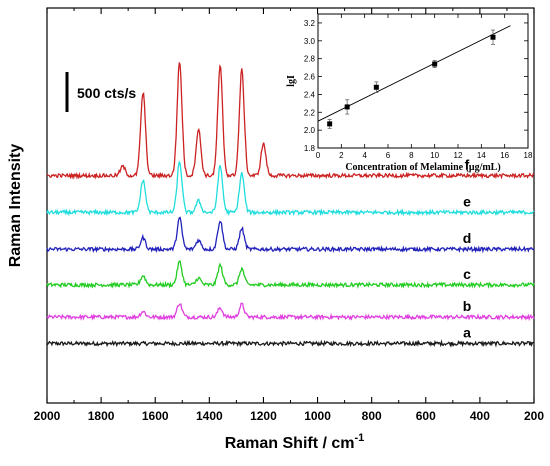 This screenshot has height=466, width=550. I want to click on y-axis-title: Raman Intensity, so click(15, 206).